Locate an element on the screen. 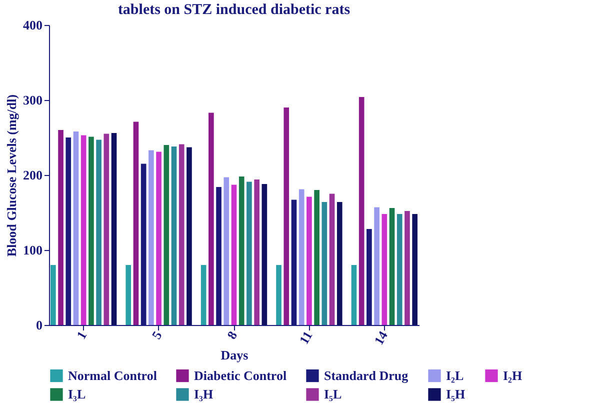 The image size is (595, 403). legend-label: Normal Control is located at coordinates (113, 375).